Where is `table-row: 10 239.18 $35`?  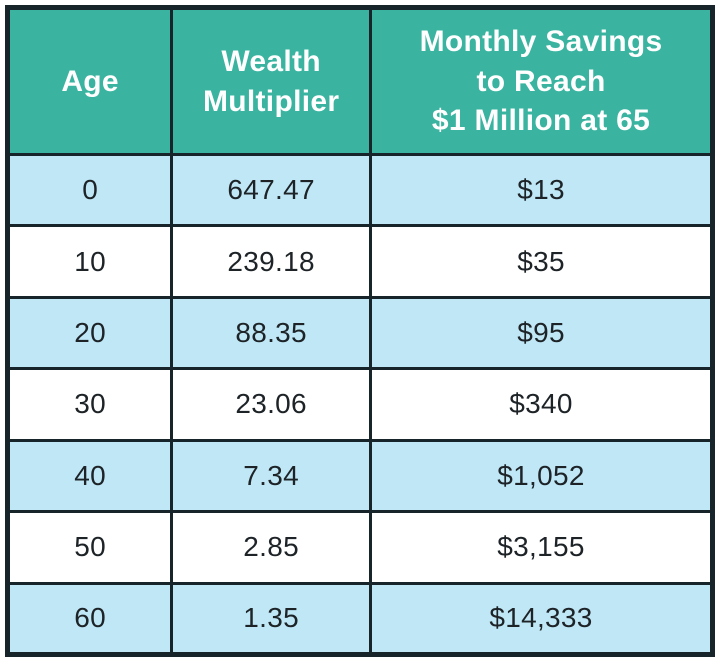
table-row: 10 239.18 $35 is located at coordinates (359, 261).